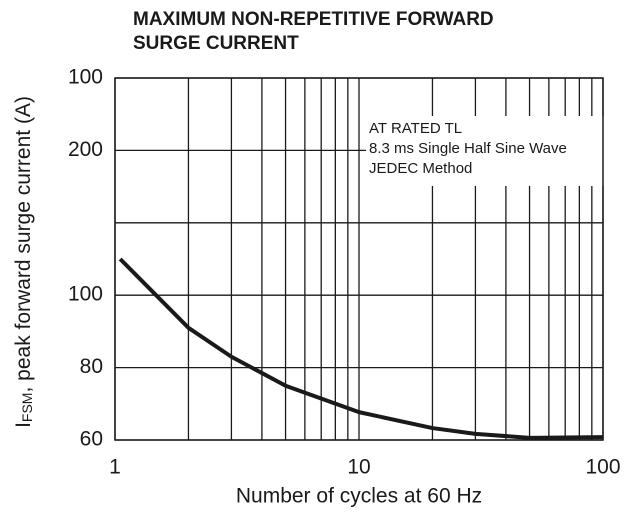  I want to click on y-axis-label: IFSM, peak forward surge current (A), so click(23, 262).